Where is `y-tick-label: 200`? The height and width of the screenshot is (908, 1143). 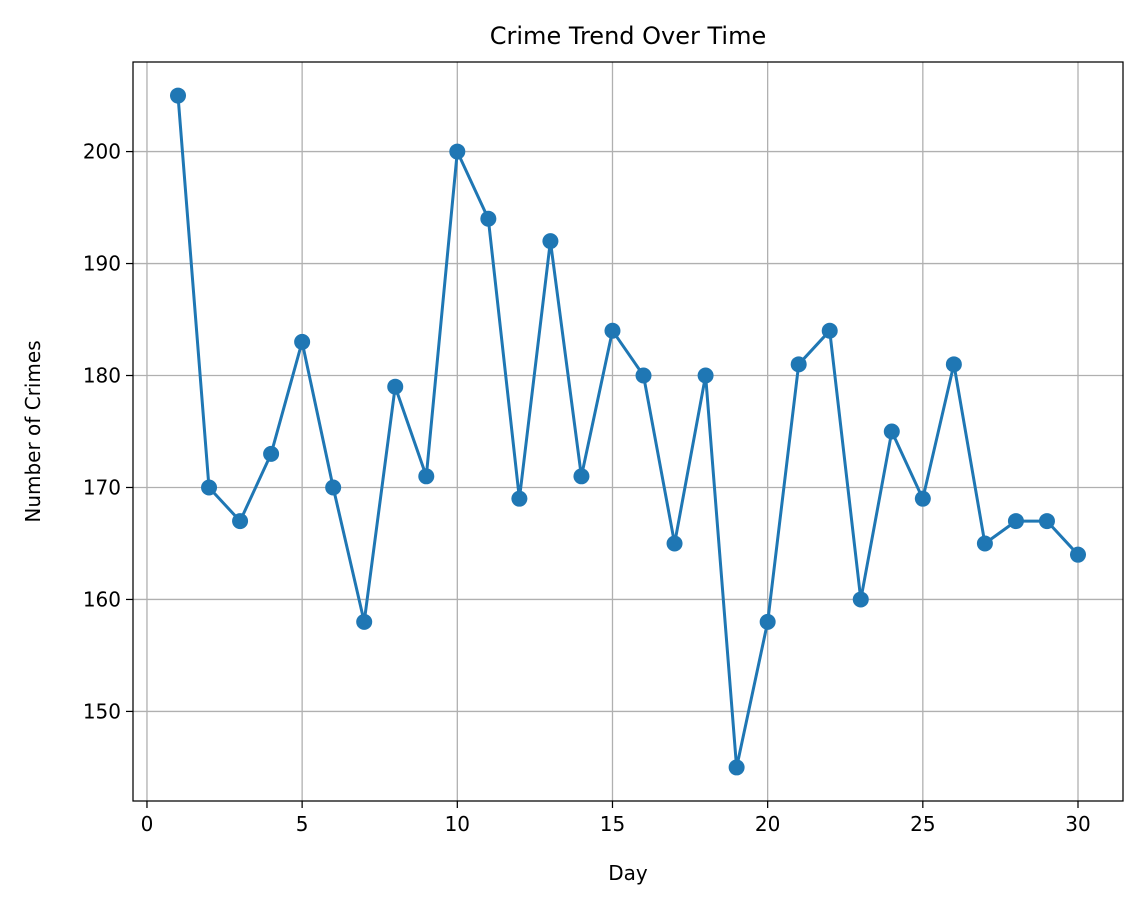 y-tick-label: 200 is located at coordinates (102, 152).